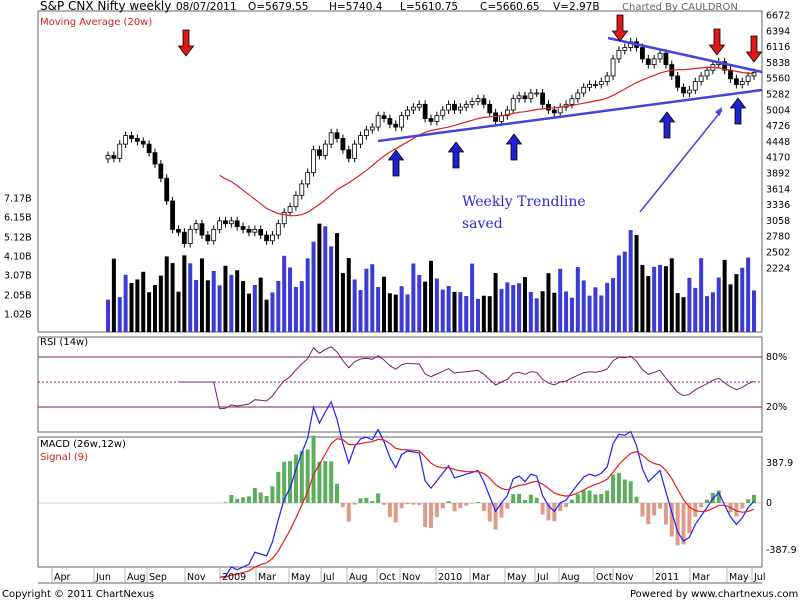  I want to click on sell-arrow-icon, so click(620, 28).